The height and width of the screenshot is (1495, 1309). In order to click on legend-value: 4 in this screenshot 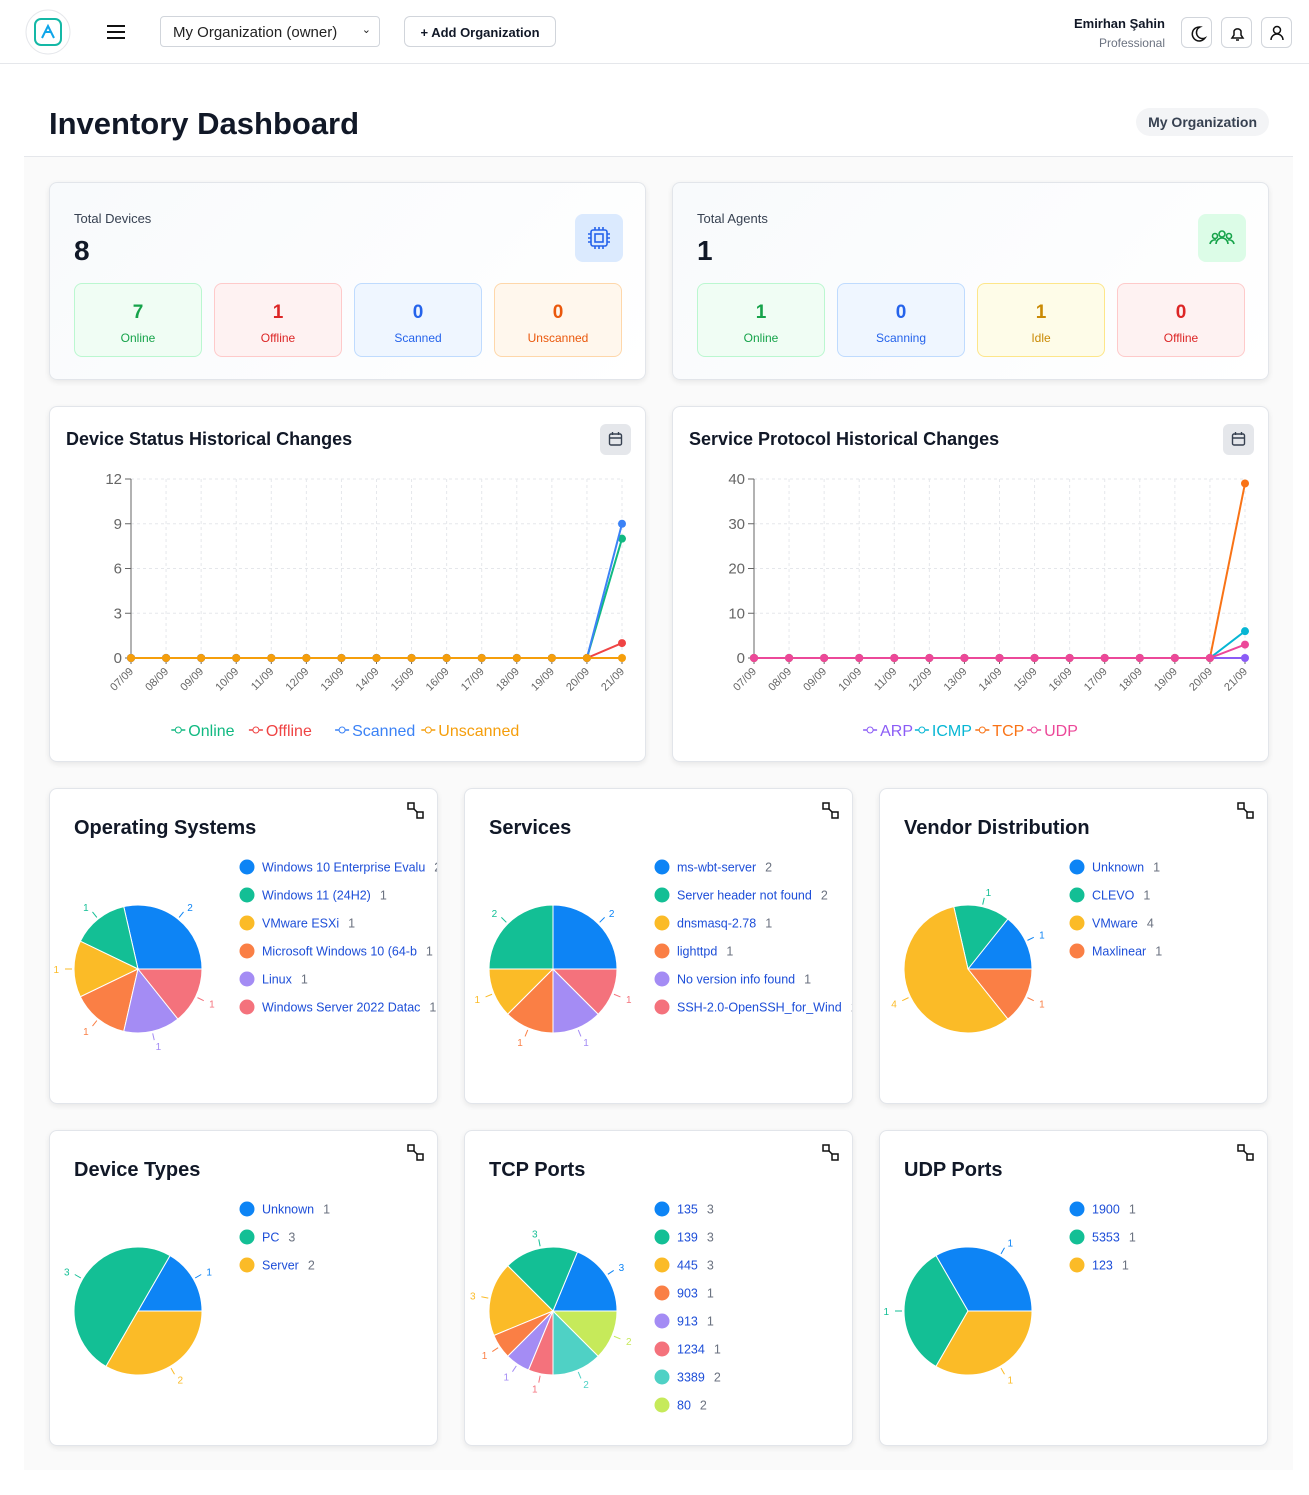, I will do `click(1150, 924)`.